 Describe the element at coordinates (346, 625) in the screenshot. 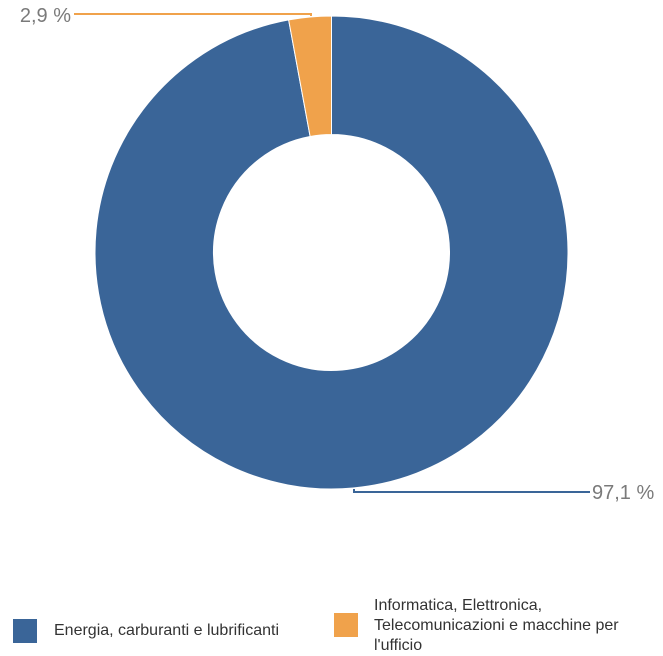

I see `legend-swatch-informatica` at that location.